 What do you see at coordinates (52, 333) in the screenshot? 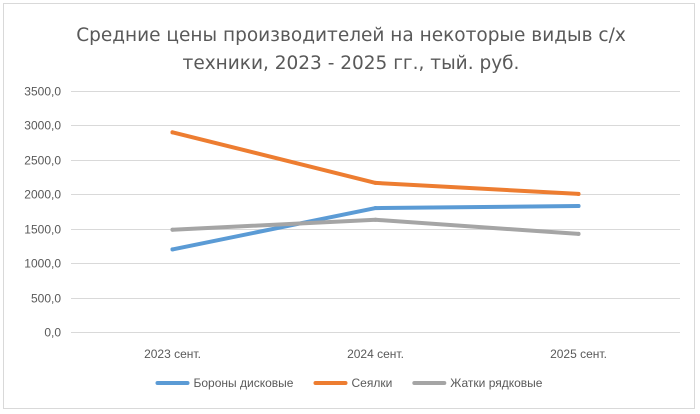
I see `y-tick-label: 0,0` at bounding box center [52, 333].